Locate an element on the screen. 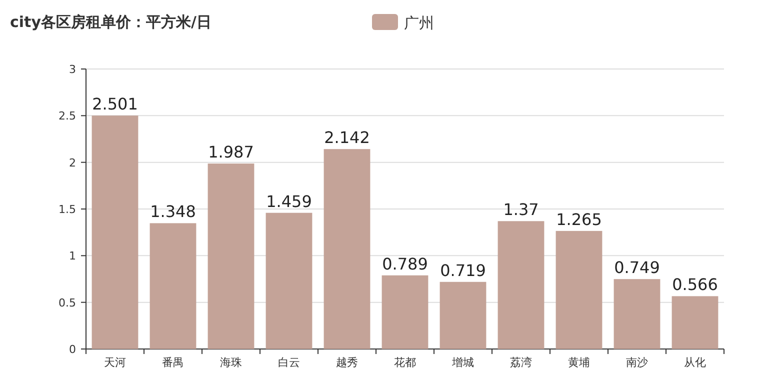 This screenshot has height=391, width=762. data-label: 1.348 is located at coordinates (173, 212).